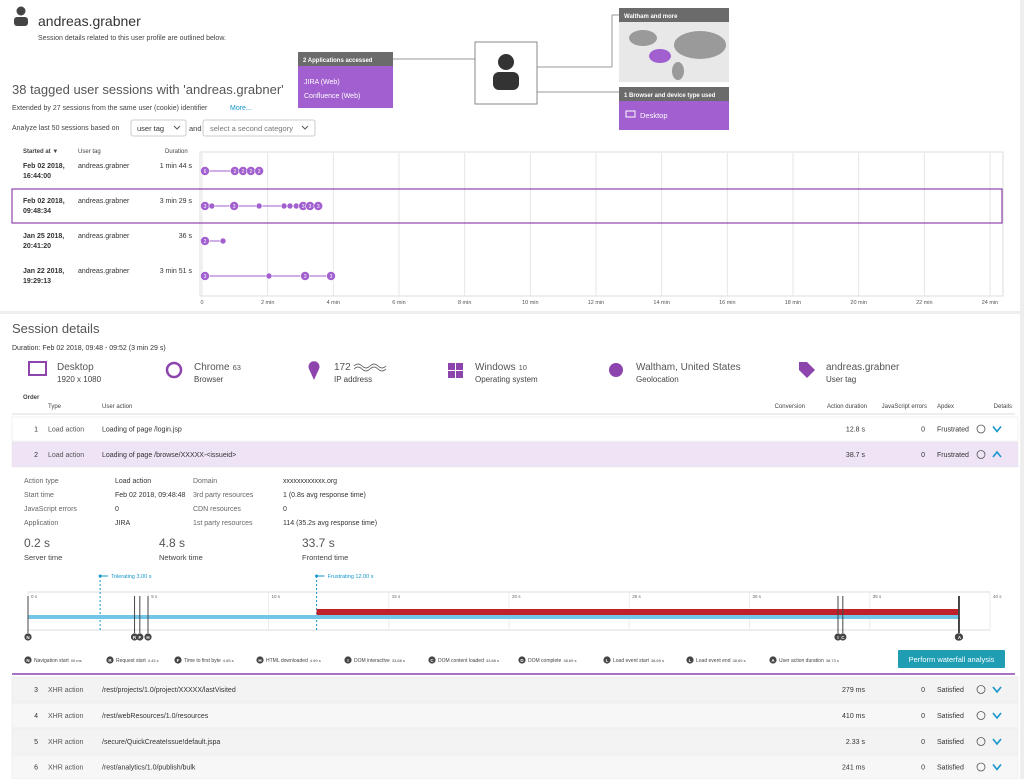  What do you see at coordinates (142, 430) in the screenshot?
I see `action-name: Loading of page /login.jsp` at bounding box center [142, 430].